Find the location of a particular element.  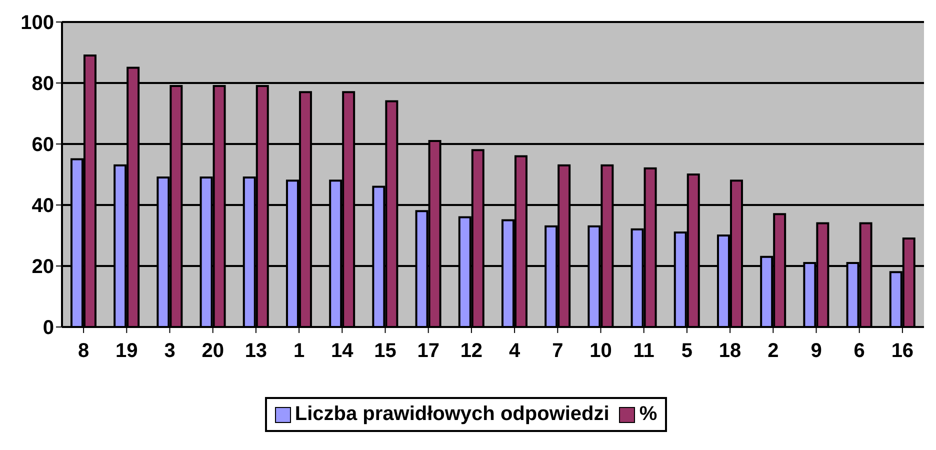

x-tick-label: 6 is located at coordinates (859, 351).